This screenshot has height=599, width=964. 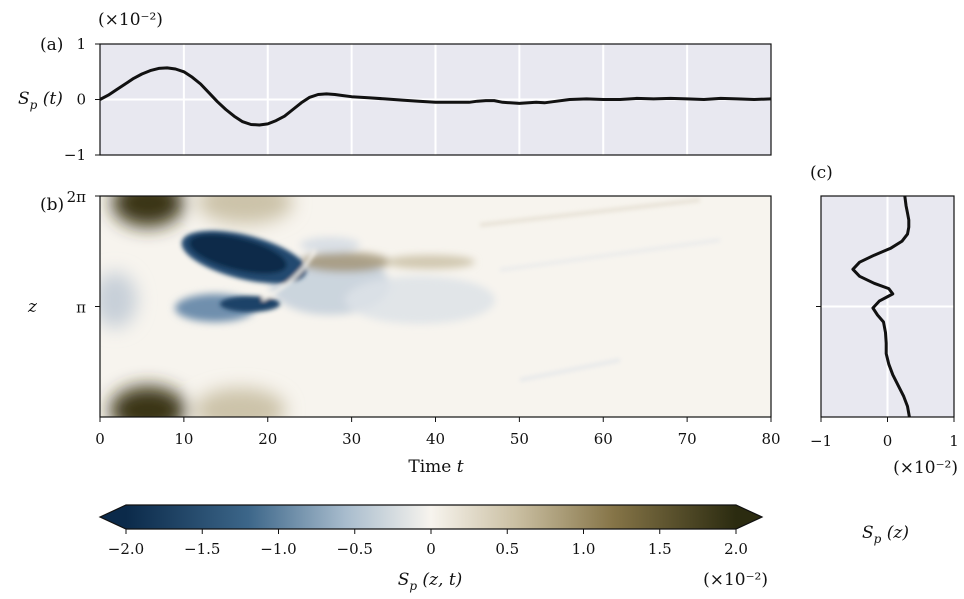 What do you see at coordinates (278, 549) in the screenshot?
I see `colorbar-tick-label: −1.0` at bounding box center [278, 549].